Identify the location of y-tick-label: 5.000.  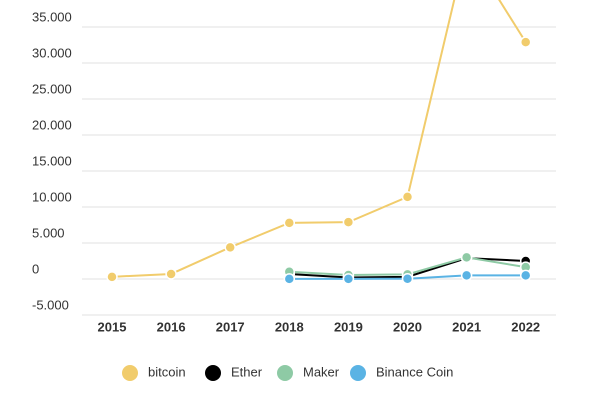
(48, 232).